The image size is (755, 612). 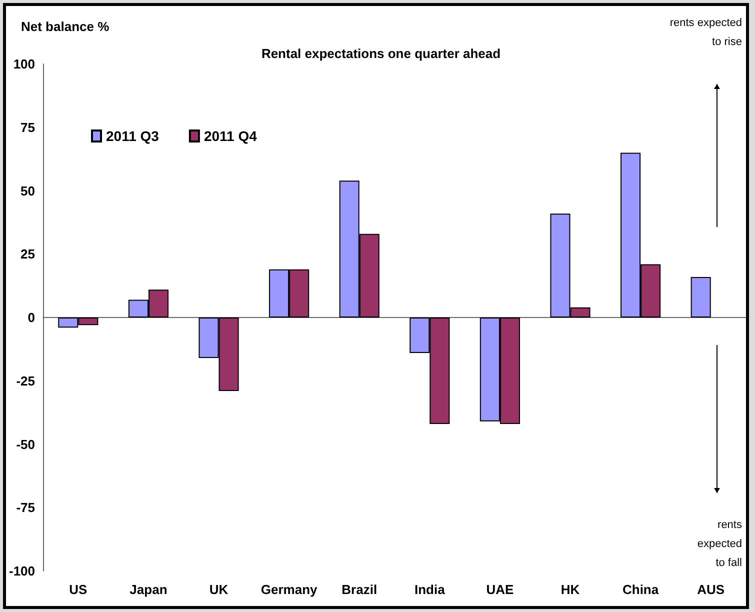 What do you see at coordinates (430, 589) in the screenshot?
I see `x-tick-label: India` at bounding box center [430, 589].